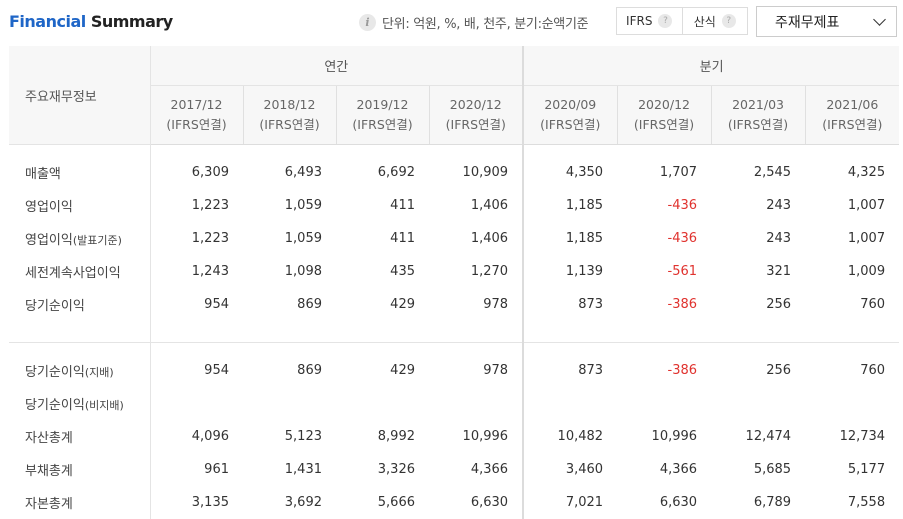 The height and width of the screenshot is (519, 903). Describe the element at coordinates (49, 504) in the screenshot. I see `row-label-text: 자본총계` at that location.